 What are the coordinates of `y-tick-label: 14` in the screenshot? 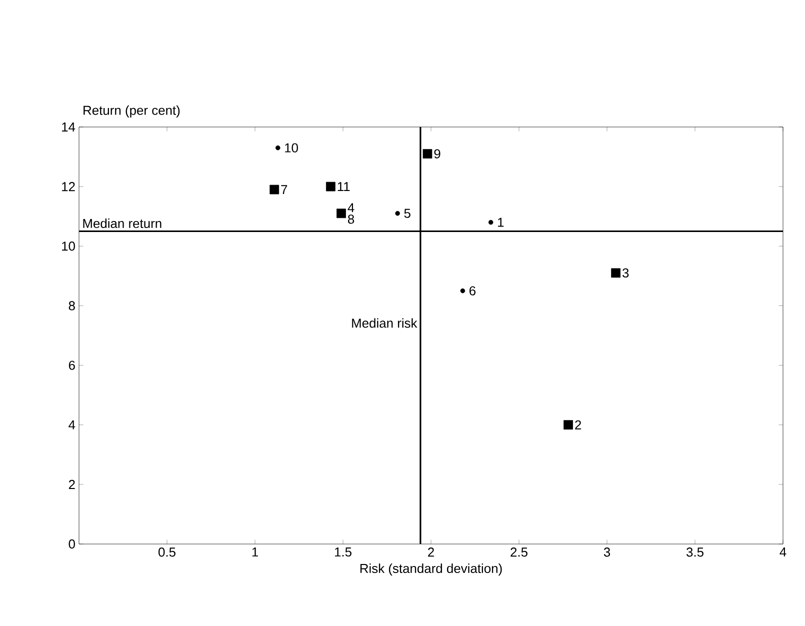 It's located at (69, 127).